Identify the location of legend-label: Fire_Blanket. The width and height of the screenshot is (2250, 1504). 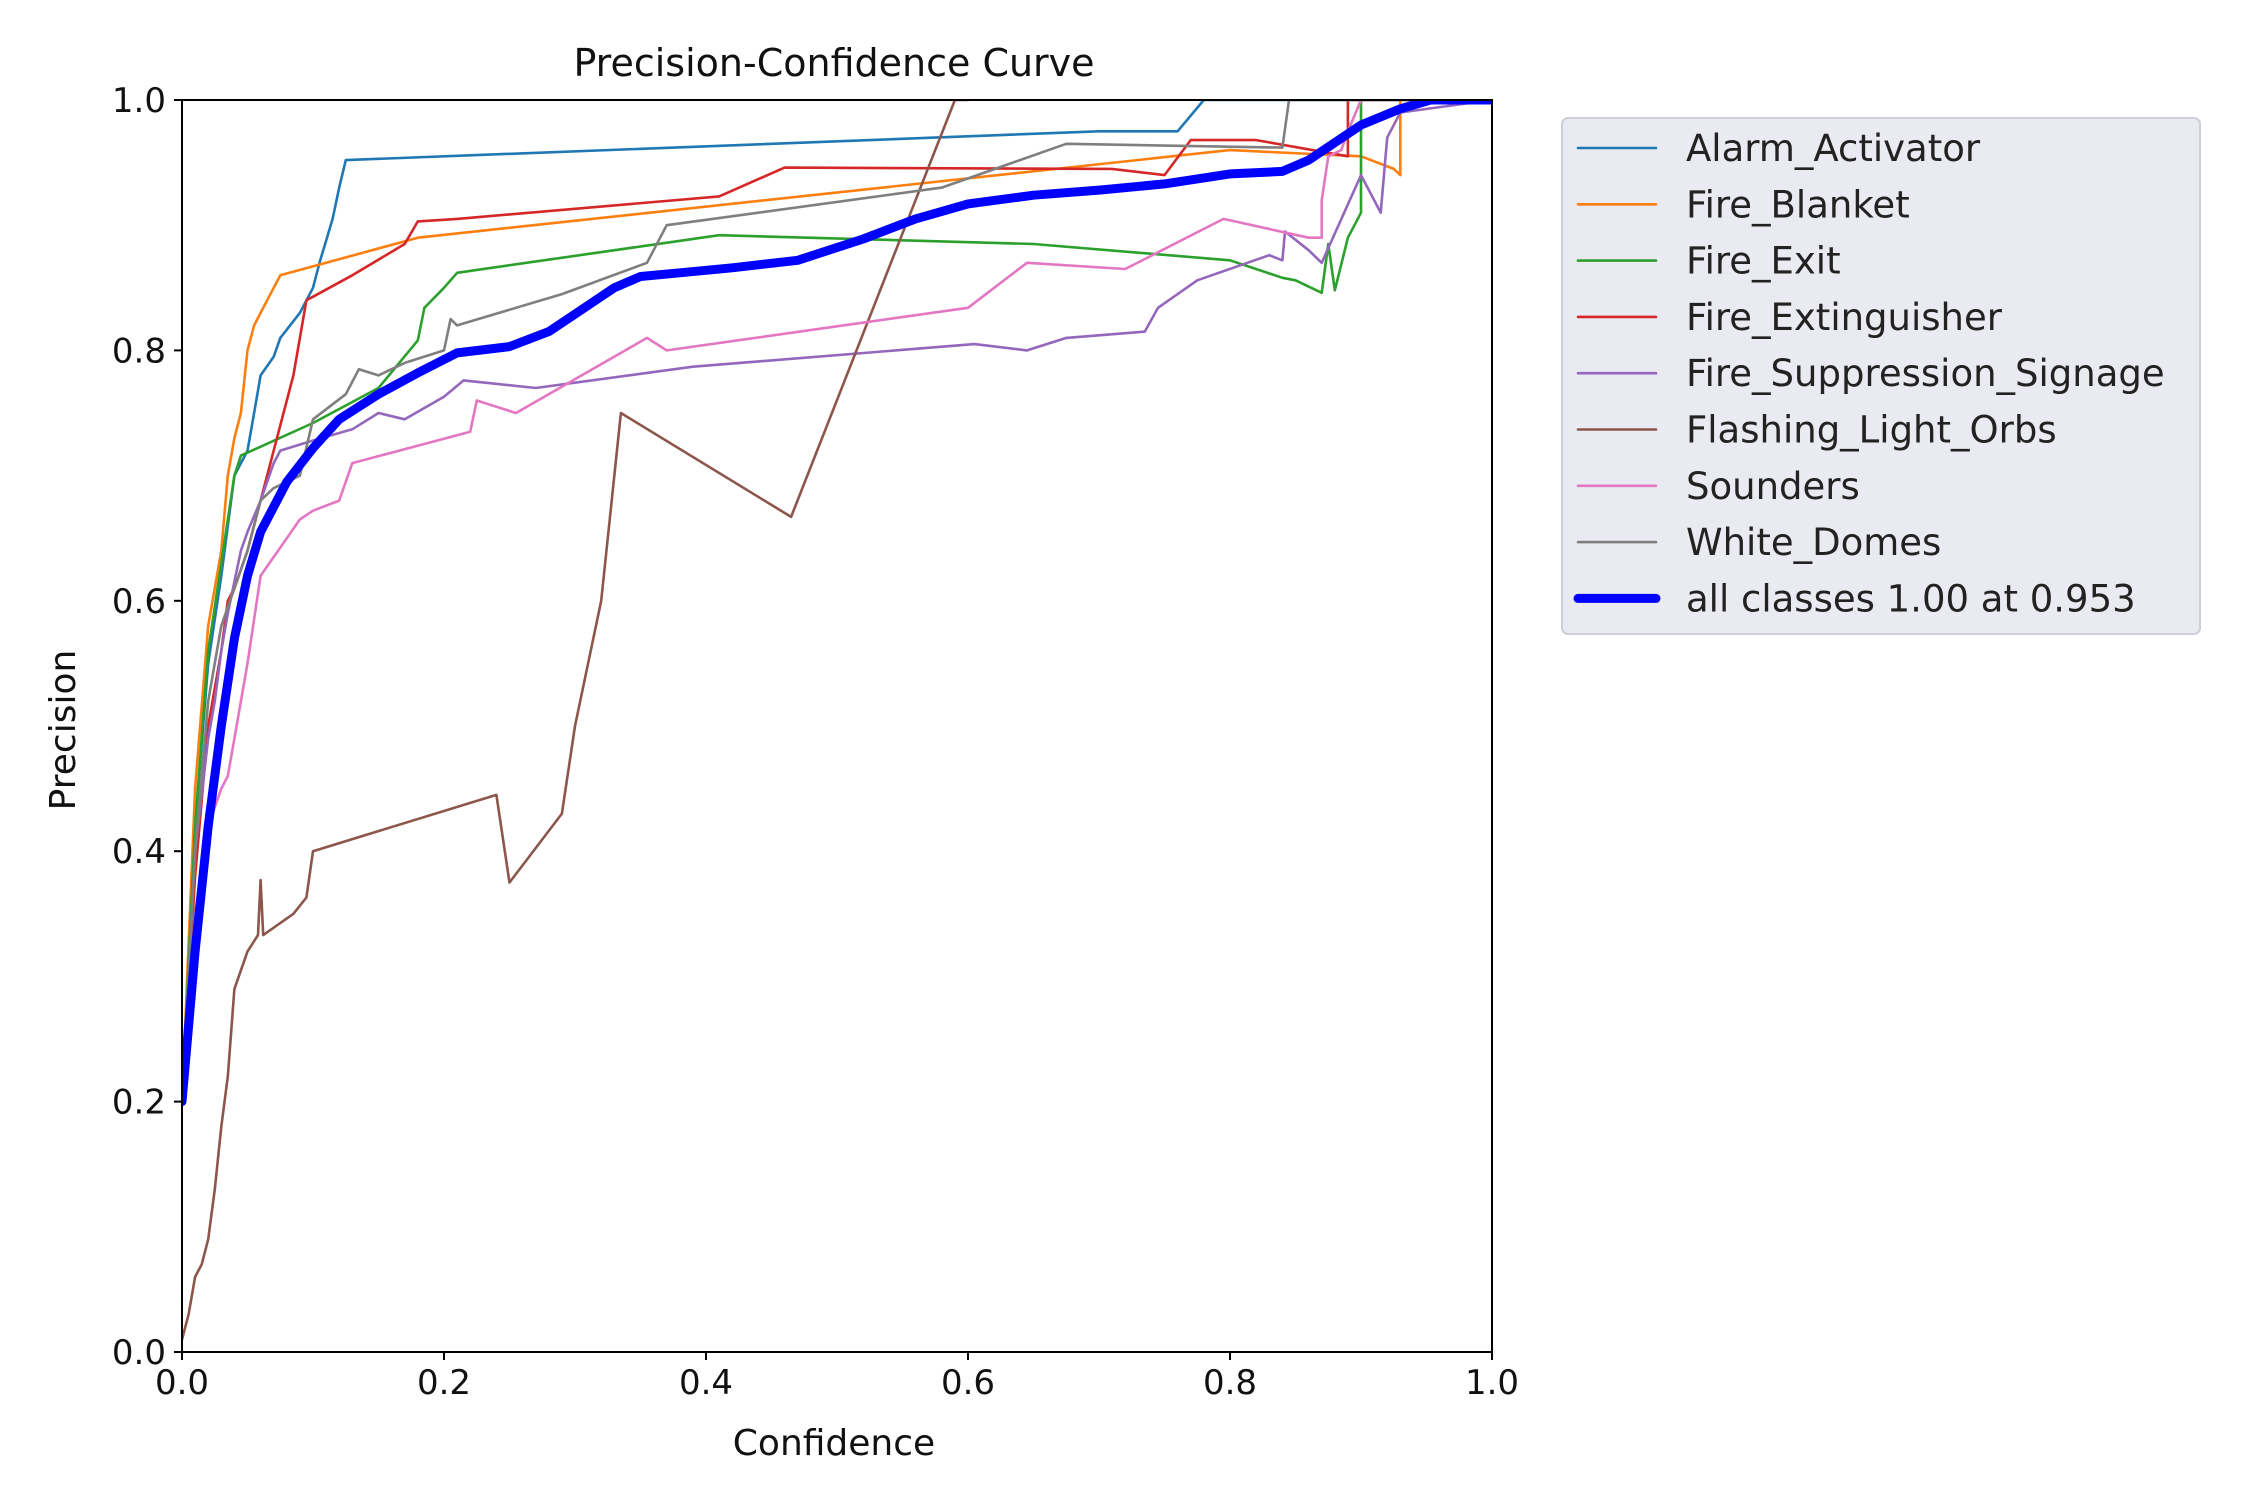
(1798, 204).